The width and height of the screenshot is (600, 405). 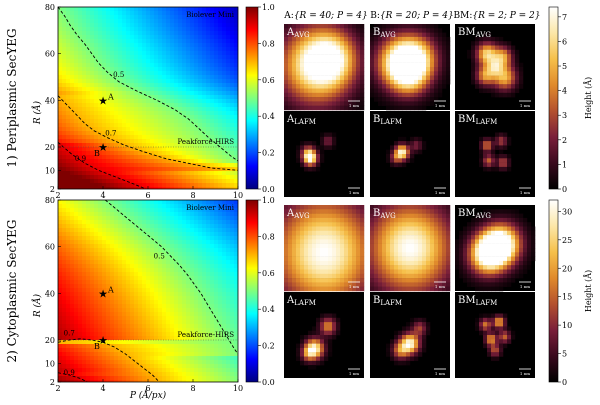 What do you see at coordinates (588, 291) in the screenshot?
I see `height-label-bottom: Height (Å)` at bounding box center [588, 291].